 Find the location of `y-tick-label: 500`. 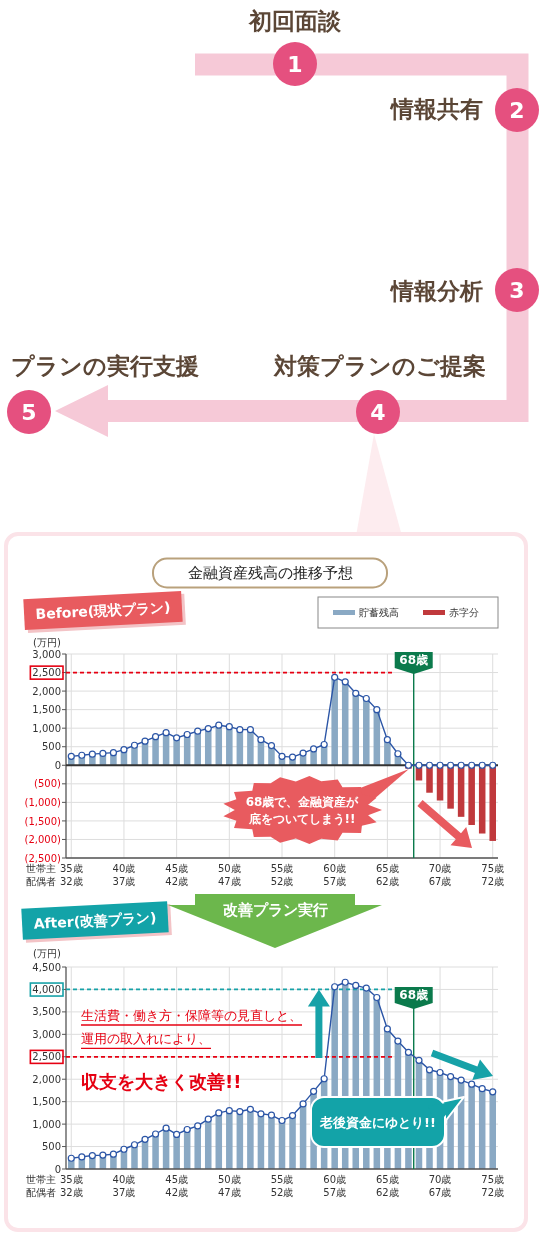

y-tick-label: 500 is located at coordinates (51, 747).